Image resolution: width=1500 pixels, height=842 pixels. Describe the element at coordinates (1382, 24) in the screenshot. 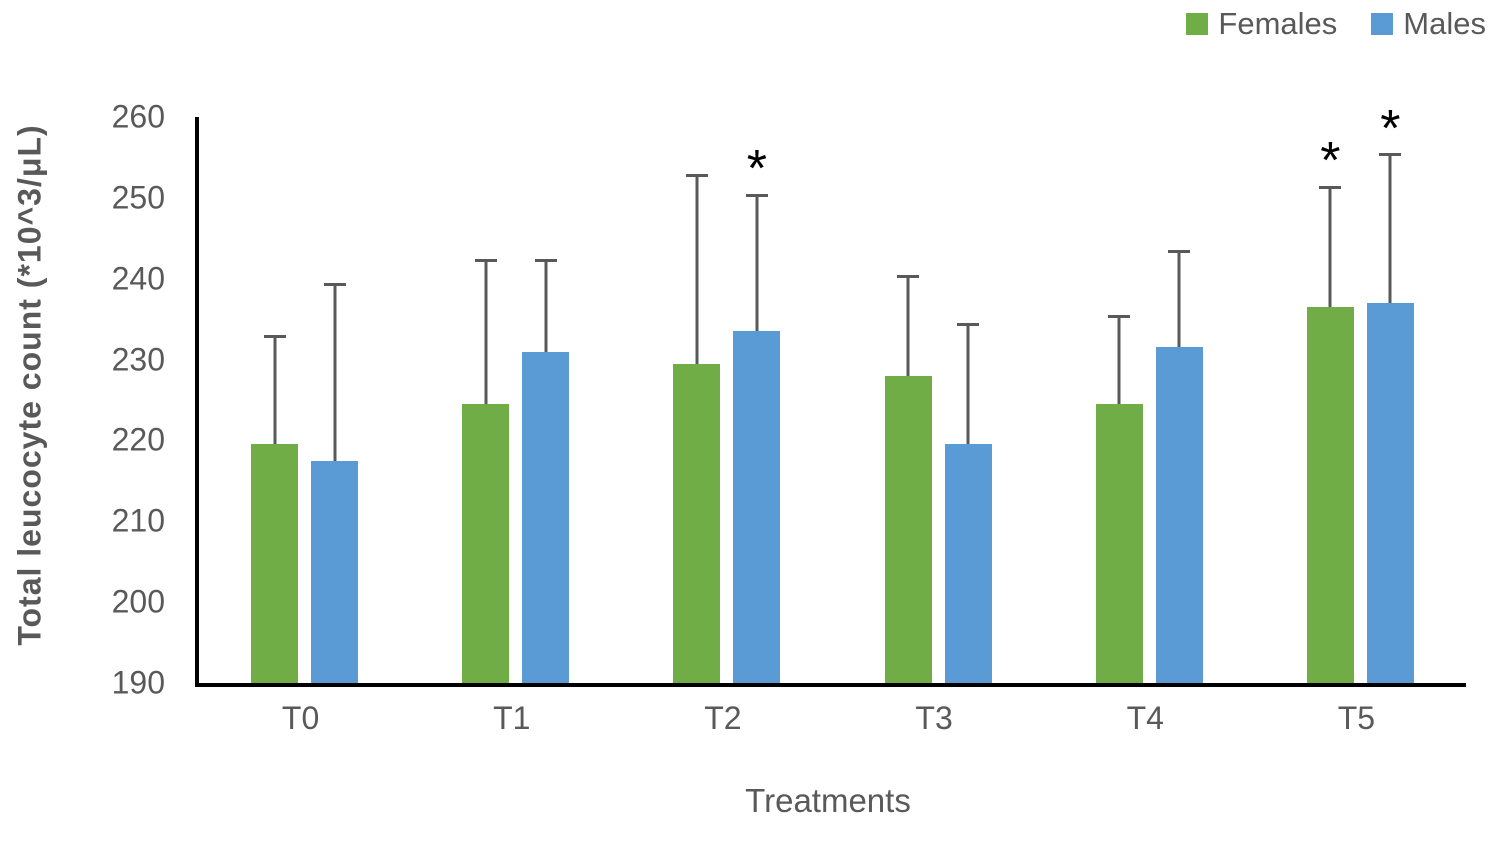

I see `males-swatch-icon` at that location.